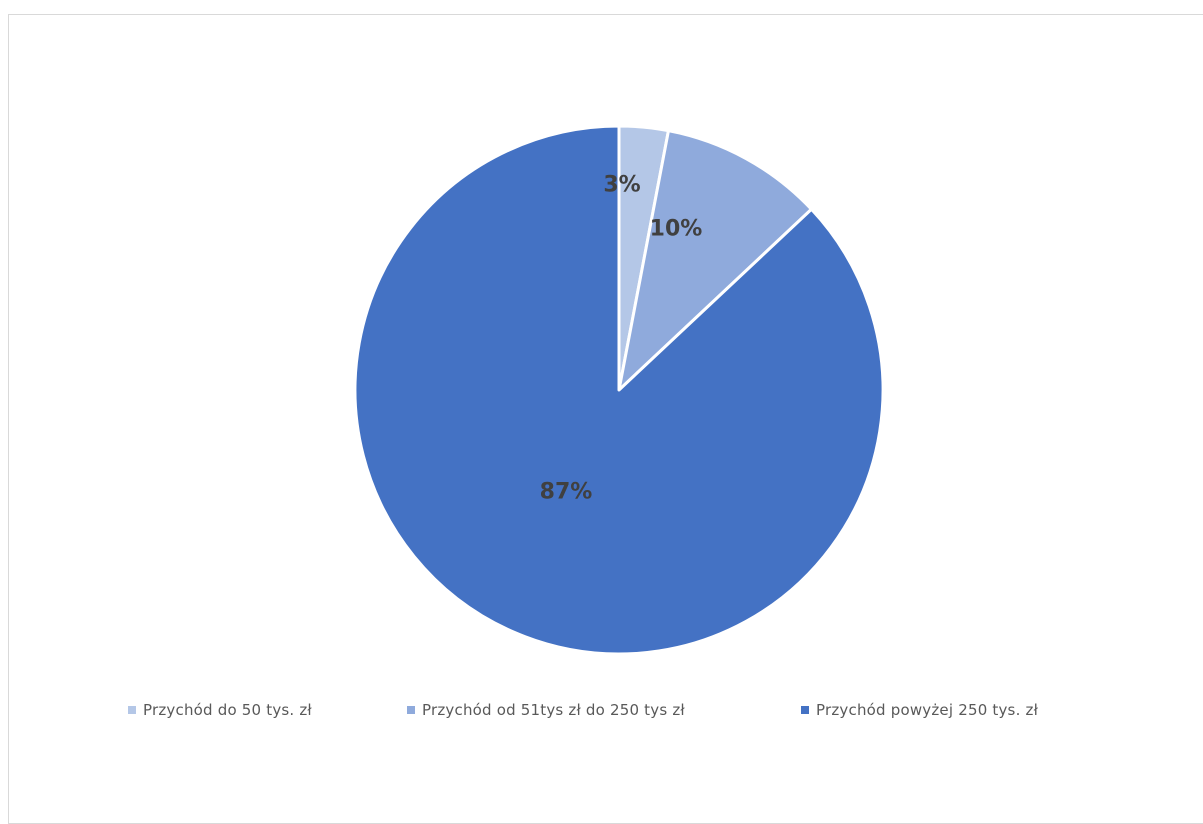 This screenshot has height=824, width=1203. I want to click on legend-item-3: Przychód powyżej 250 tys. zł, so click(919, 710).